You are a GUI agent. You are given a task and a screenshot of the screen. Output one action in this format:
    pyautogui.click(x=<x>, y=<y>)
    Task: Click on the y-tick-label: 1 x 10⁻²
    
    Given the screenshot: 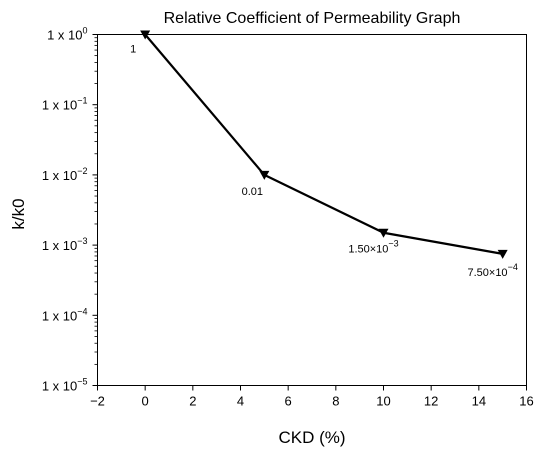 What is the action you would take?
    pyautogui.click(x=65, y=174)
    